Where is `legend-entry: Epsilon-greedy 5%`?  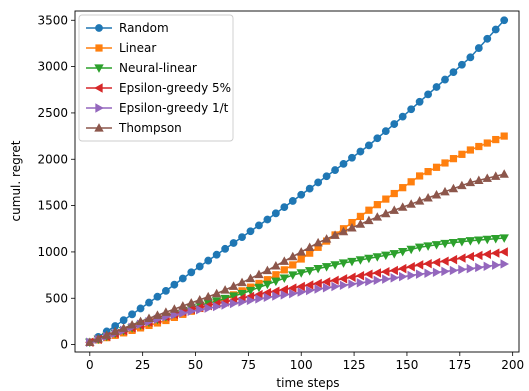 legend-entry: Epsilon-greedy 5% is located at coordinates (158, 88).